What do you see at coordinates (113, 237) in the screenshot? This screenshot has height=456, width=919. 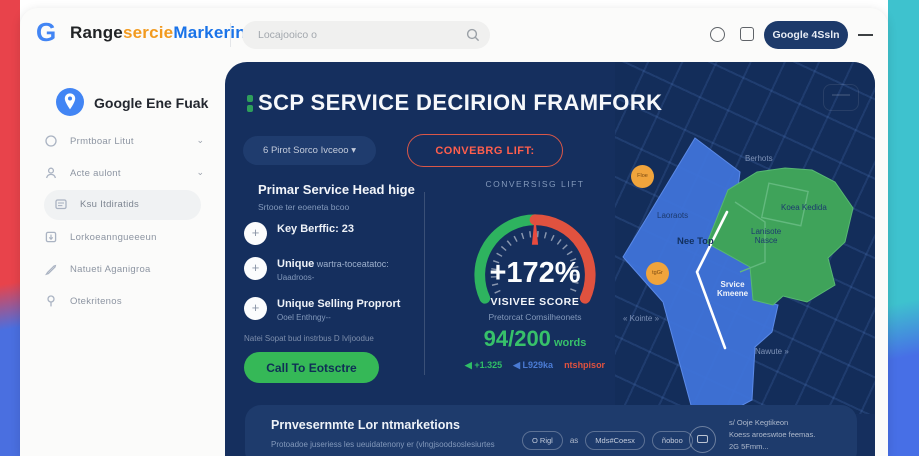 I see `sidebar-item-label: Lorkoeanngueeeun` at bounding box center [113, 237].